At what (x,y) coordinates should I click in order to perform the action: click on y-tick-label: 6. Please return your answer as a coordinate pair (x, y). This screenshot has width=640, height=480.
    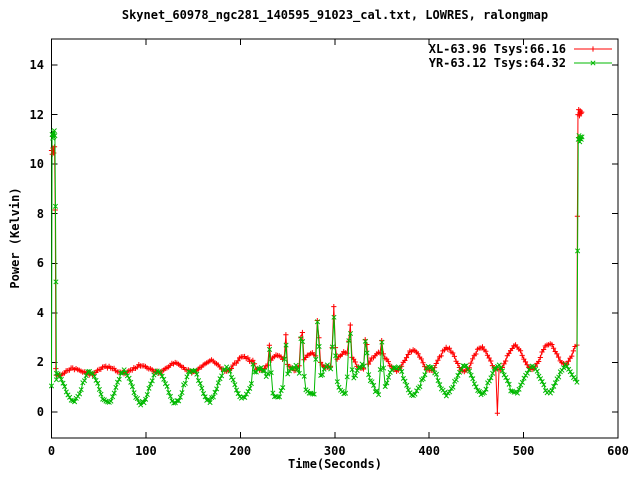
    Looking at the image, I should click on (40, 263).